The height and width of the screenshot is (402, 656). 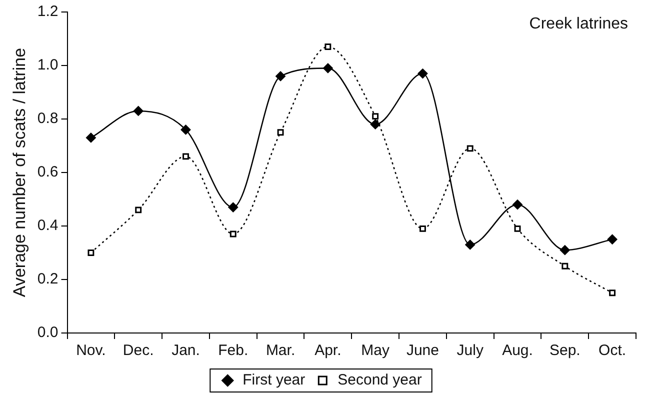 What do you see at coordinates (19, 173) in the screenshot?
I see `y-axis-title: Average number of scats / latrine` at bounding box center [19, 173].